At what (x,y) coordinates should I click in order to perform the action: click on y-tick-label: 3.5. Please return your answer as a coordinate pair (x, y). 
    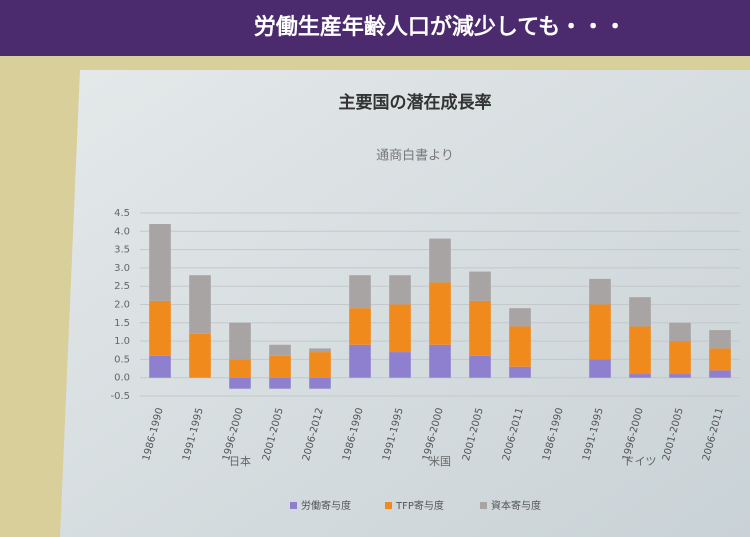
    Looking at the image, I should click on (122, 250).